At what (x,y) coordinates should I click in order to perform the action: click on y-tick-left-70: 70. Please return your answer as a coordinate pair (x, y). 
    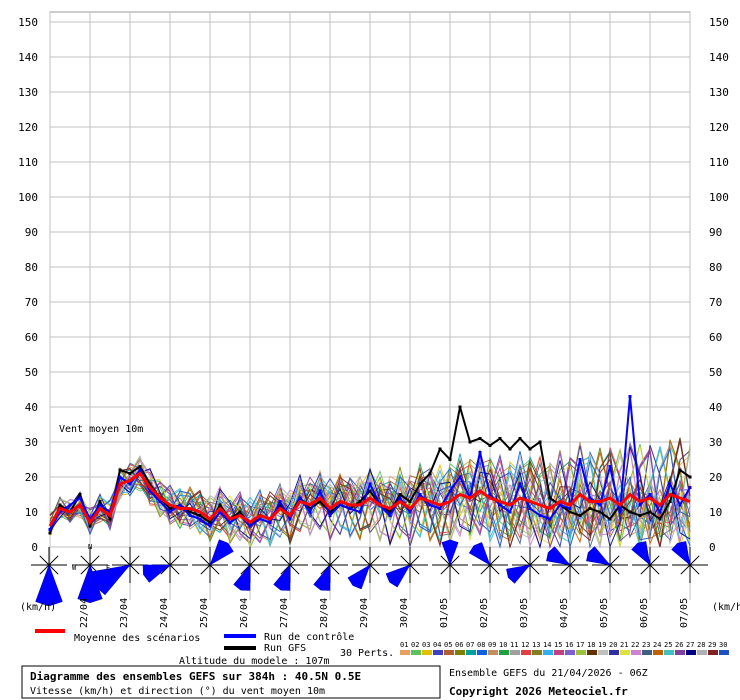
    Looking at the image, I should click on (31, 302).